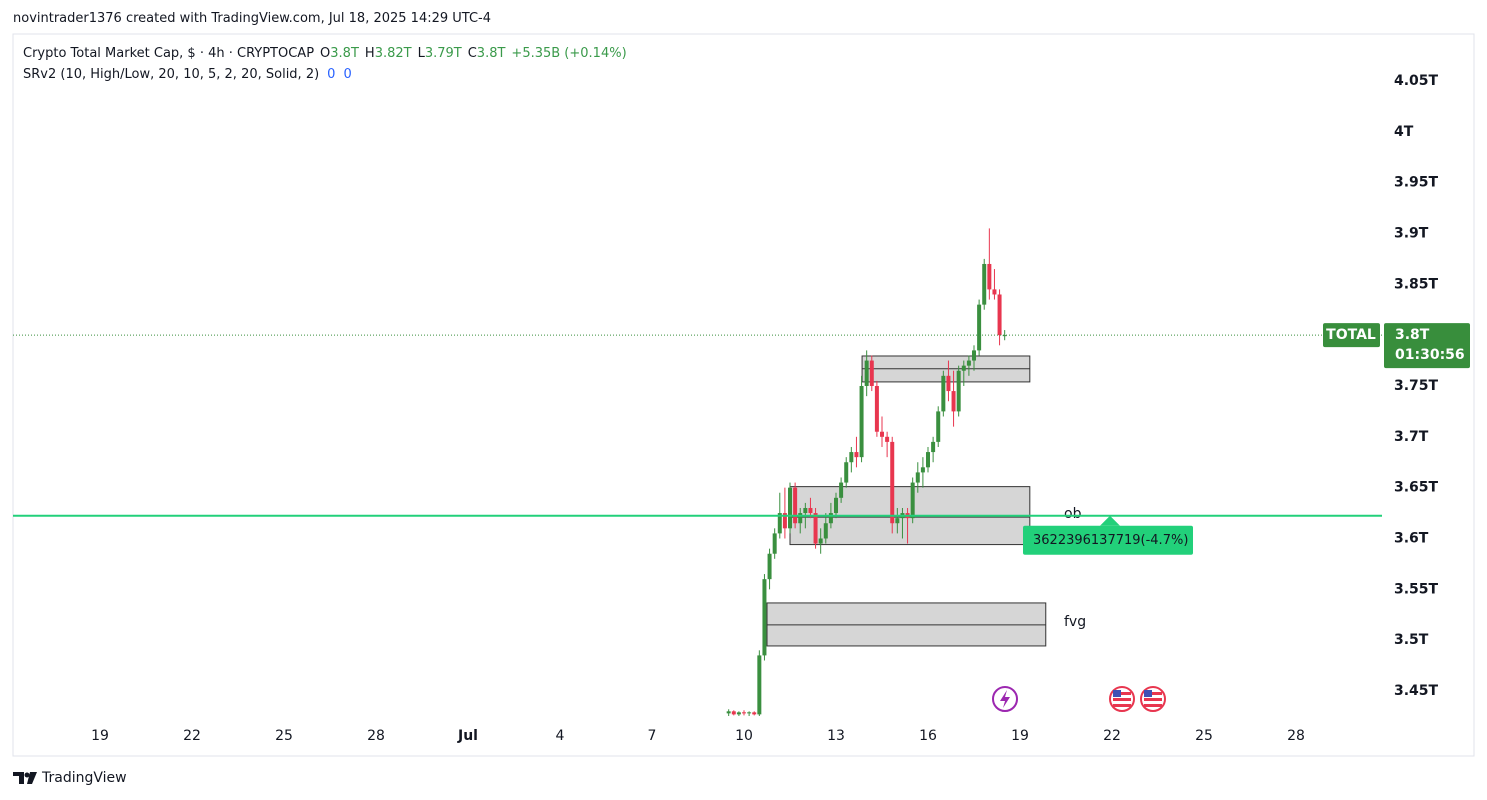  What do you see at coordinates (560, 736) in the screenshot?
I see `x-tick-label: 4` at bounding box center [560, 736].